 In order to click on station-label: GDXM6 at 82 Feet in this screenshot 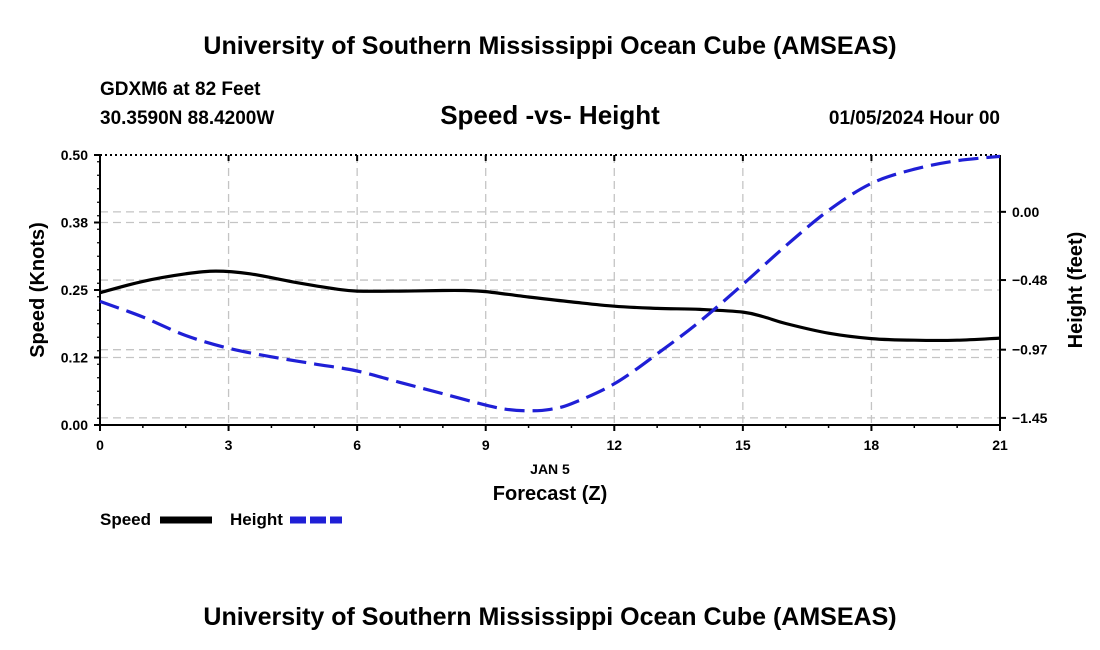, I will do `click(180, 89)`.